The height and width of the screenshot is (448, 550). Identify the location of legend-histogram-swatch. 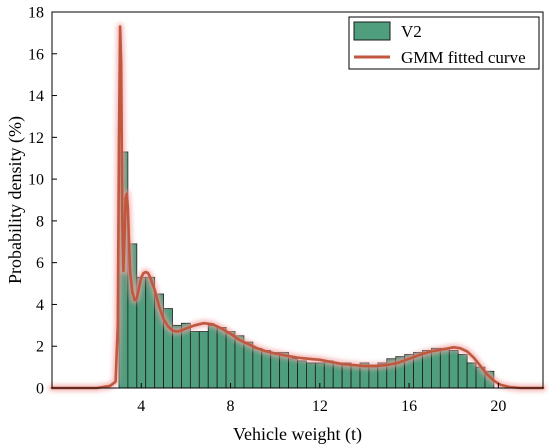
(372, 31).